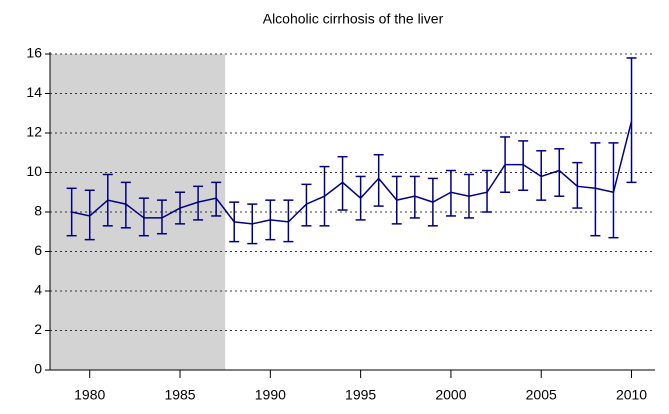 This screenshot has height=414, width=669. What do you see at coordinates (38, 369) in the screenshot?
I see `y-tick-label: 0` at bounding box center [38, 369].